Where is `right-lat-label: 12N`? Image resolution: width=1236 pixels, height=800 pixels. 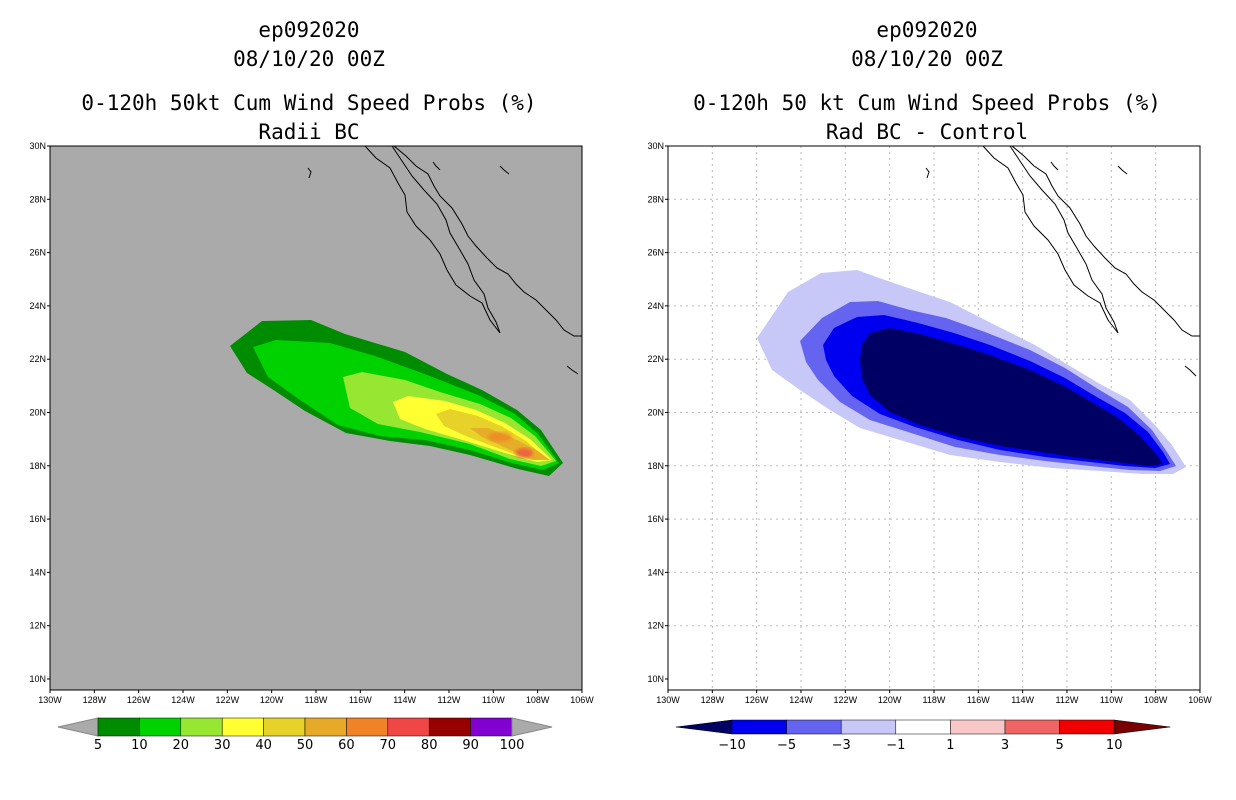
right-lat-label: 12N is located at coordinates (655, 626).